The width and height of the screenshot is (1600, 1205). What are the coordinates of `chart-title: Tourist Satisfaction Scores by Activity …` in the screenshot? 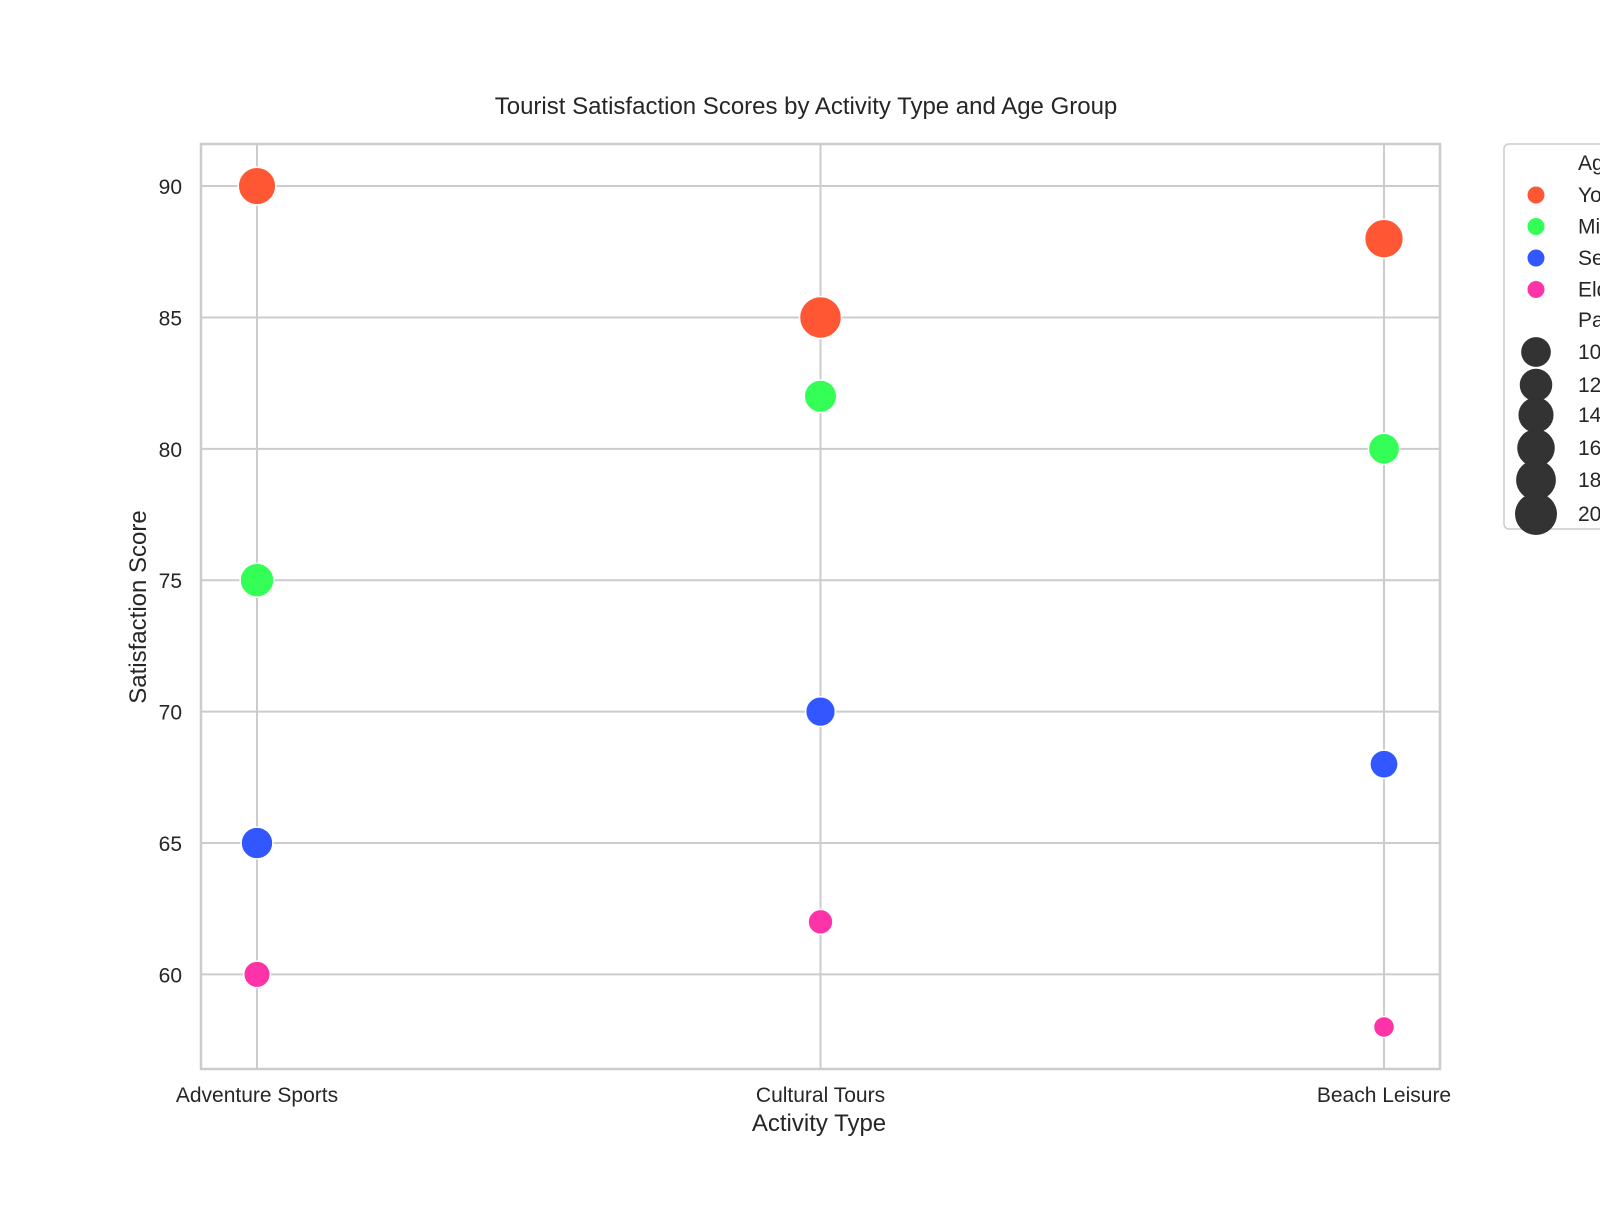 It's located at (806, 106).